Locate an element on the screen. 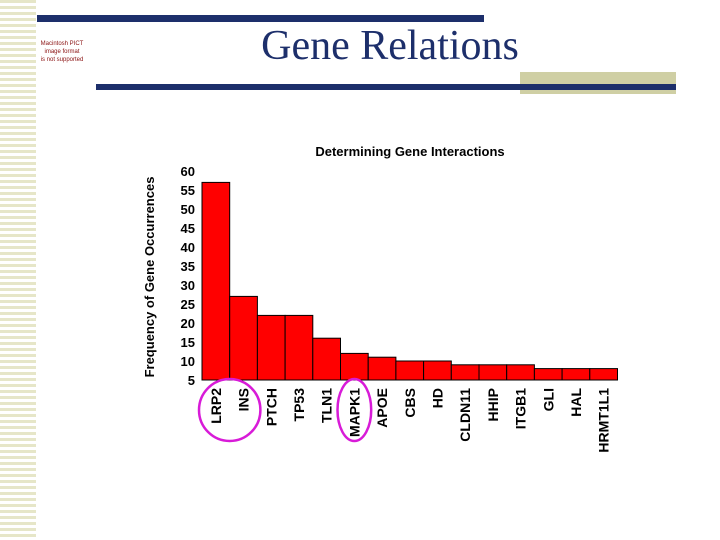  x-tick-label: HHIP is located at coordinates (493, 404).